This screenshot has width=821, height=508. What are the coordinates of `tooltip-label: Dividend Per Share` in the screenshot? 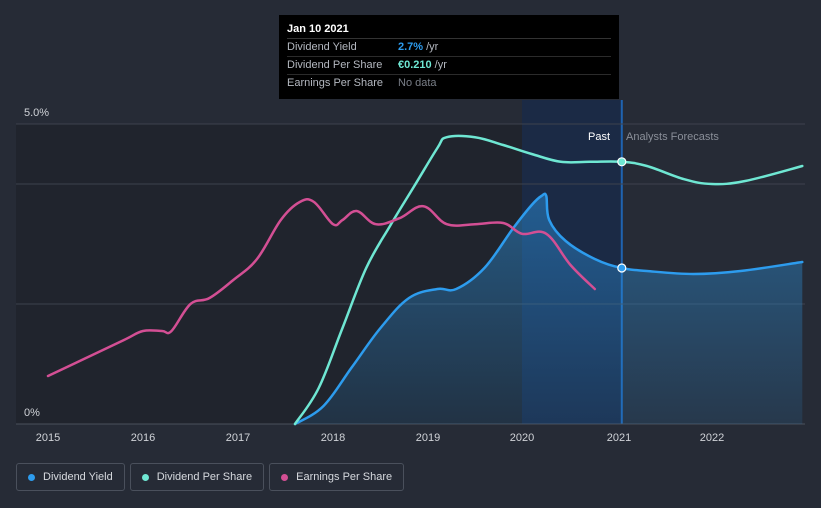 It's located at (335, 65).